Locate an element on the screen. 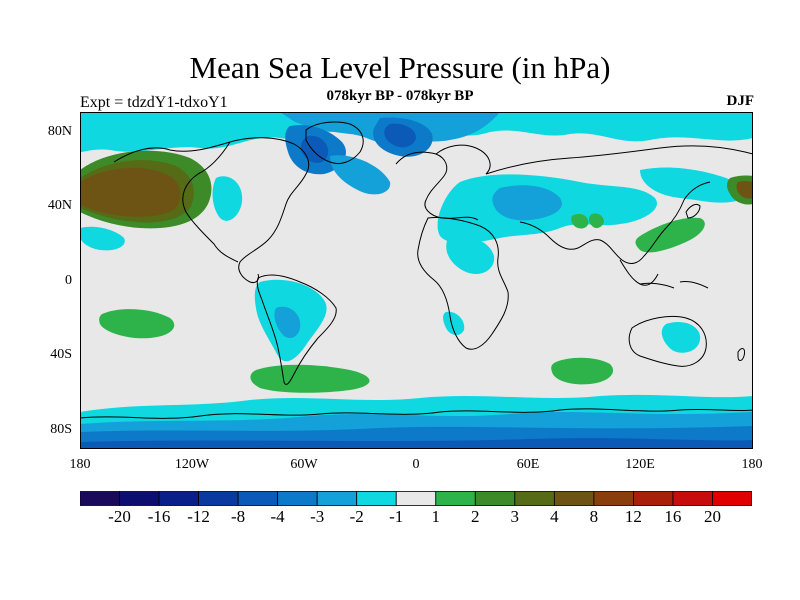 The height and width of the screenshot is (600, 800). south-pacific-high is located at coordinates (137, 324).